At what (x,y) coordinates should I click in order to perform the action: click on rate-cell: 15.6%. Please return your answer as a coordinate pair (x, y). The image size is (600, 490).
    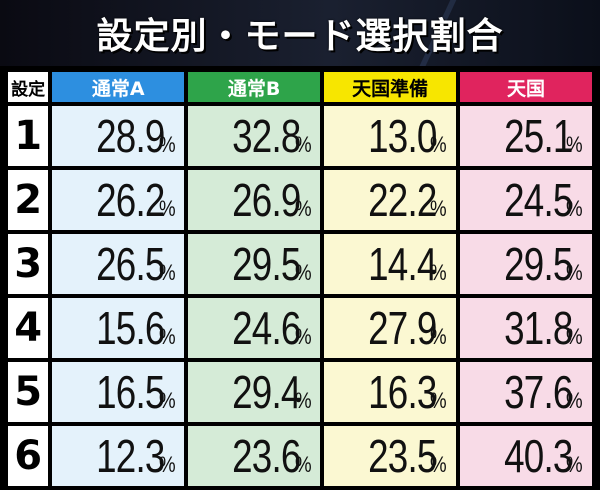
    Looking at the image, I should click on (118, 328).